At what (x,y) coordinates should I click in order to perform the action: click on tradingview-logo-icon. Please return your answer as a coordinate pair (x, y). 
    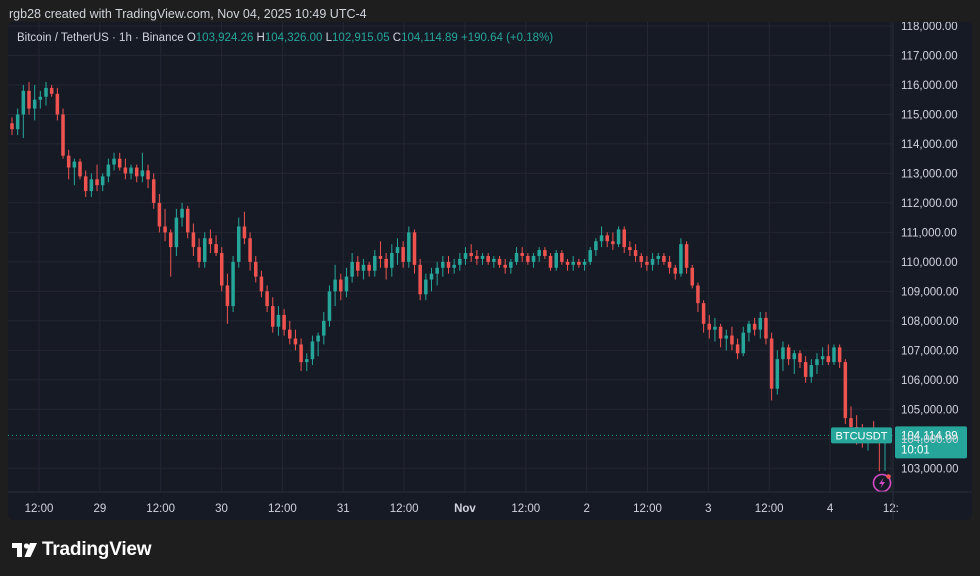
    Looking at the image, I should click on (24, 550).